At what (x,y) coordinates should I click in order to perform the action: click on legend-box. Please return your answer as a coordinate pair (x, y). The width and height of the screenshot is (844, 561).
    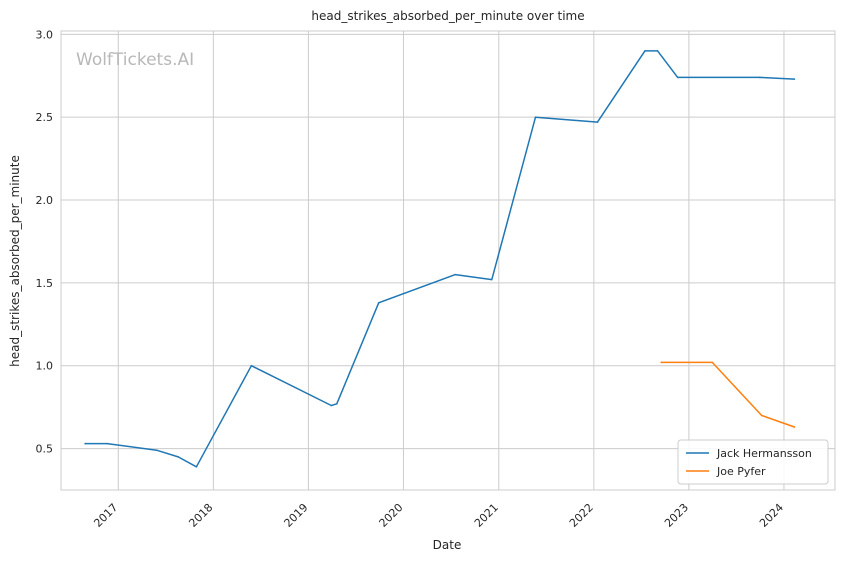
    Looking at the image, I should click on (753, 462).